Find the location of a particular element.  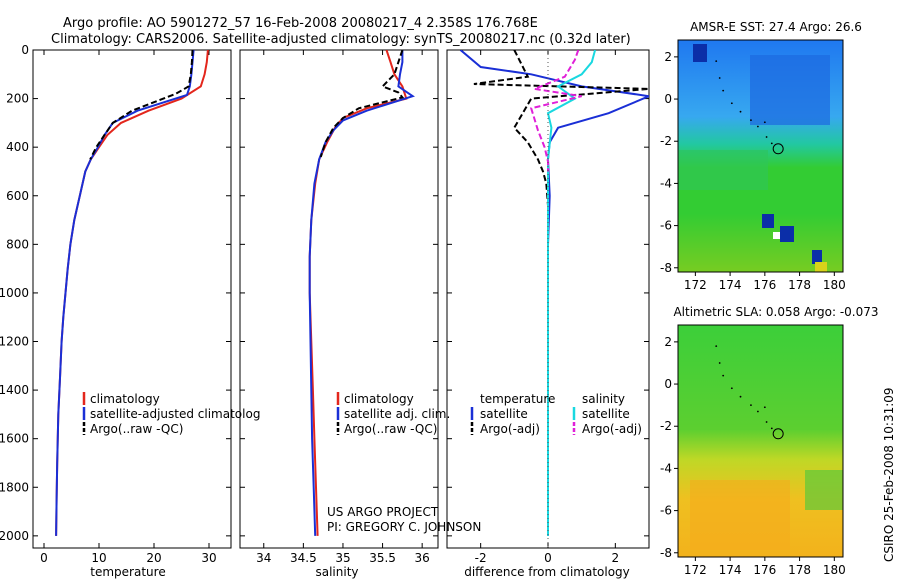

sla-high-patch is located at coordinates (740, 515).